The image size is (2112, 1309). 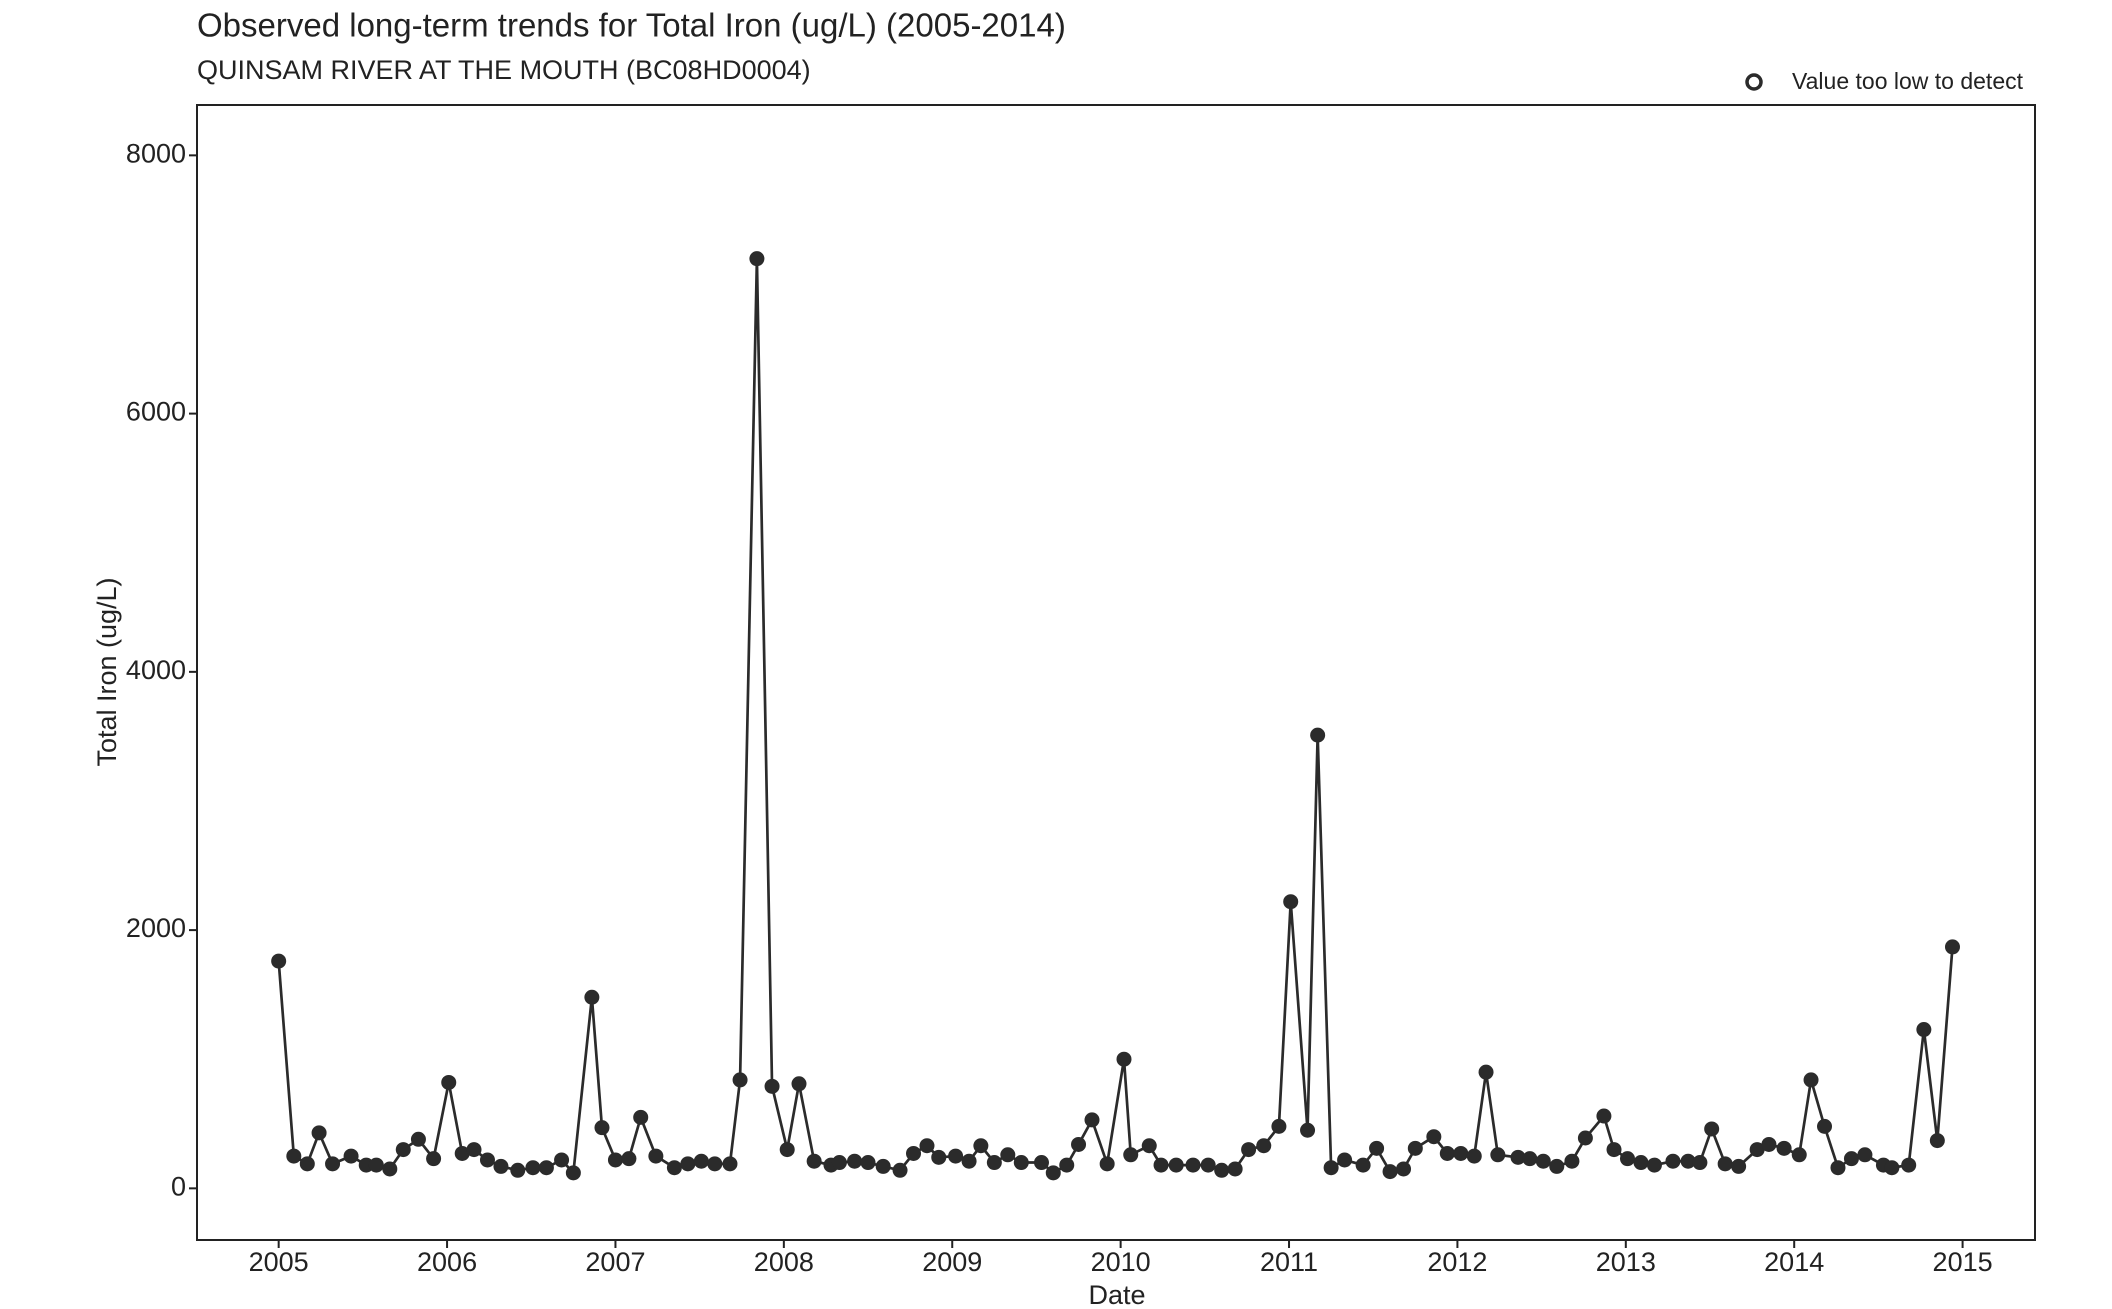 What do you see at coordinates (952, 1262) in the screenshot?
I see `x-tick-label: 2009` at bounding box center [952, 1262].